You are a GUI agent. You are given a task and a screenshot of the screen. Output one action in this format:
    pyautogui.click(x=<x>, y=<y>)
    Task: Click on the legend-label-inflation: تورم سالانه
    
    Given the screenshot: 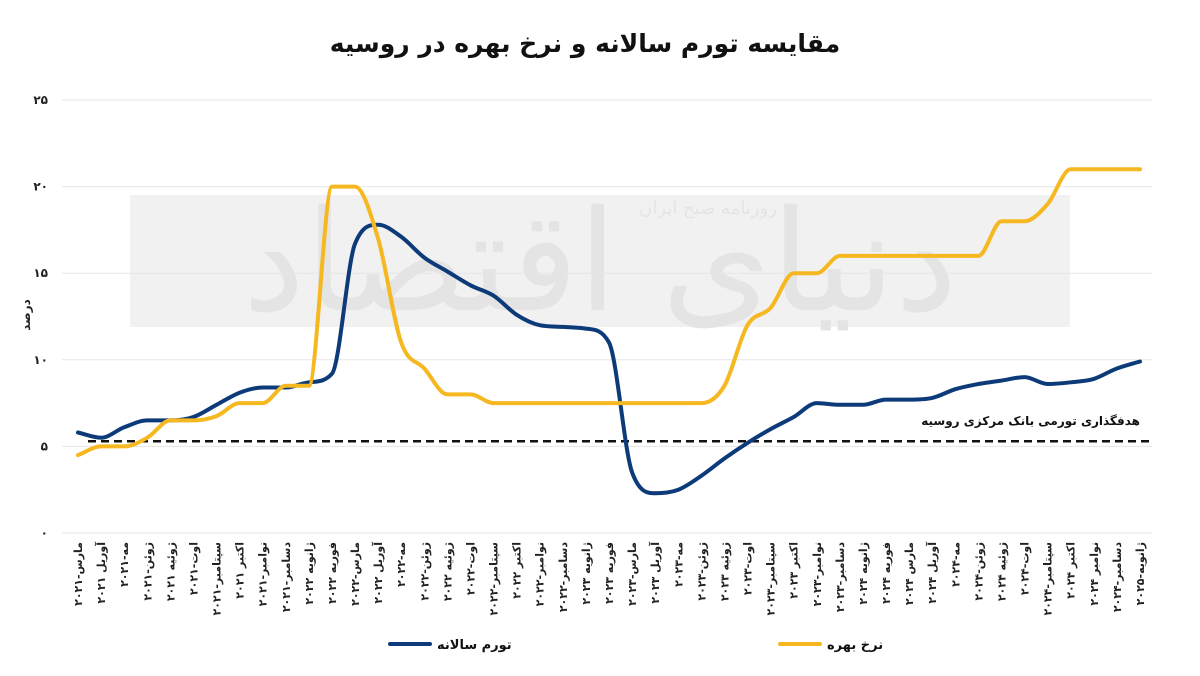 What is the action you would take?
    pyautogui.click(x=474, y=645)
    